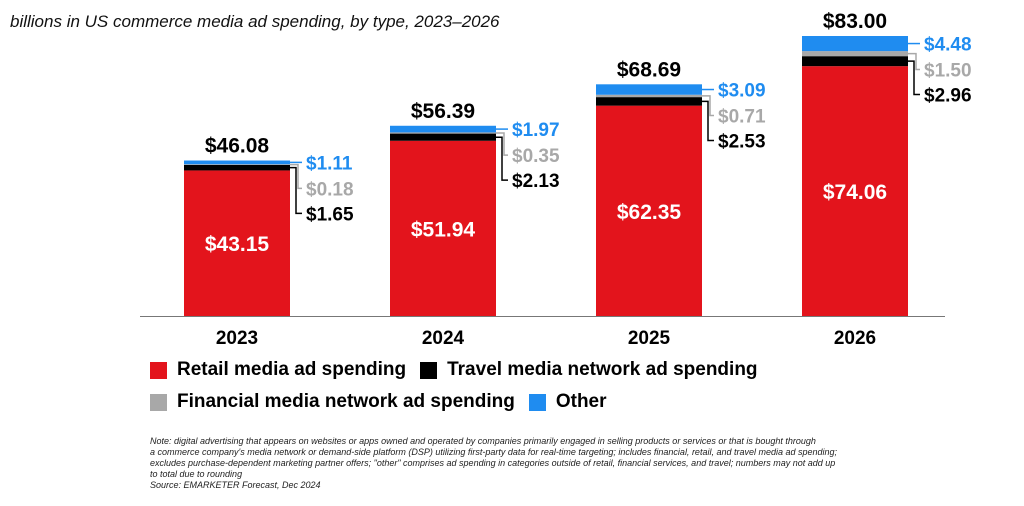  I want to click on data-label-total-2023: $46.08, so click(237, 146).